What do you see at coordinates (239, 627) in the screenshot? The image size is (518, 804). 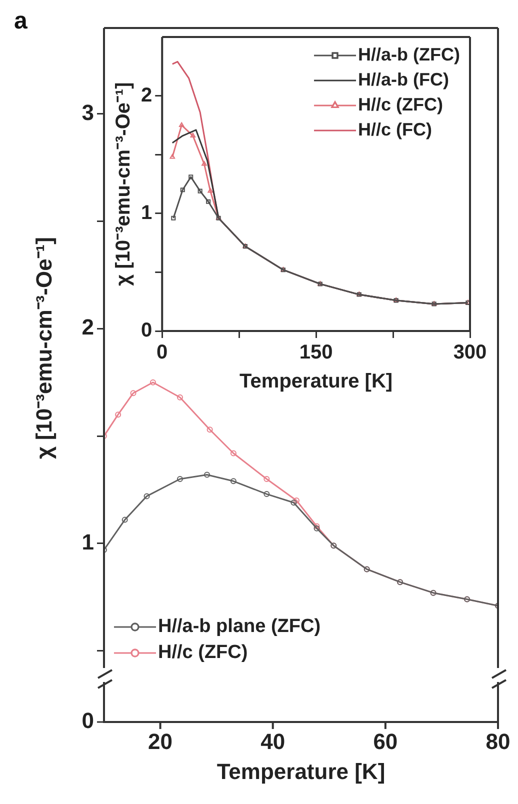 I see `legend-label: H//a-b plane (ZFC)` at bounding box center [239, 627].